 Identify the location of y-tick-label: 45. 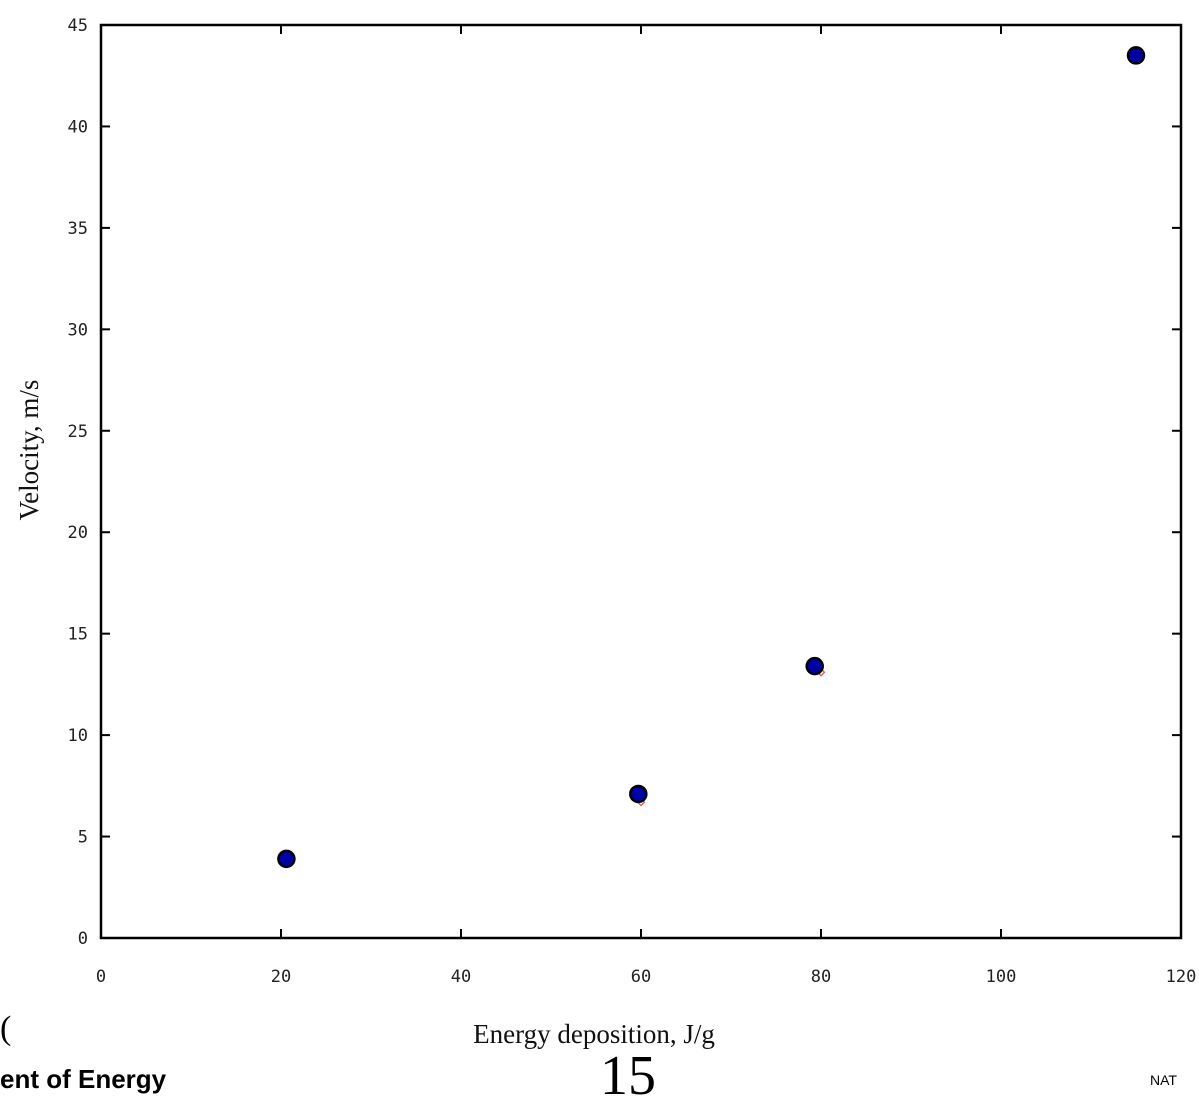
(78, 26).